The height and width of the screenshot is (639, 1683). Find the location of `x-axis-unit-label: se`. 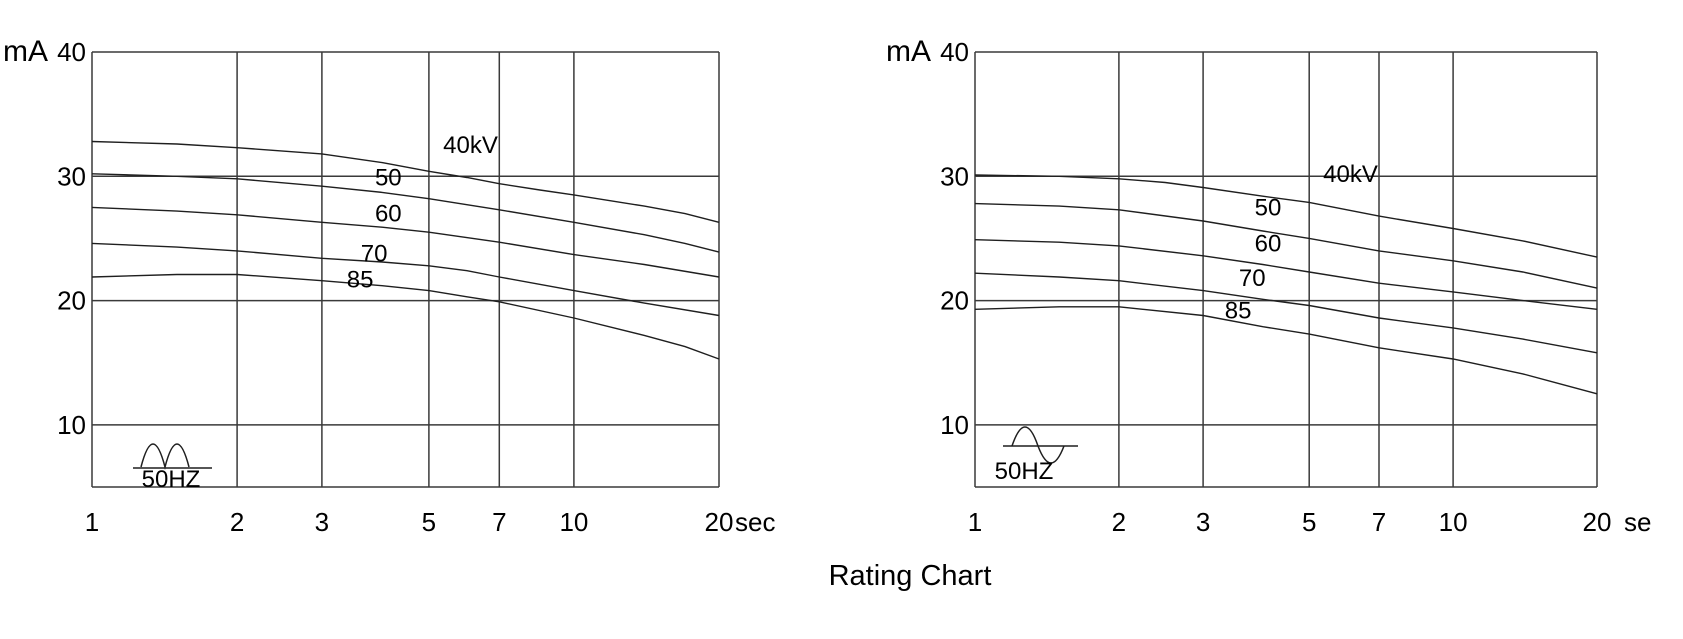

x-axis-unit-label: se is located at coordinates (1637, 522).